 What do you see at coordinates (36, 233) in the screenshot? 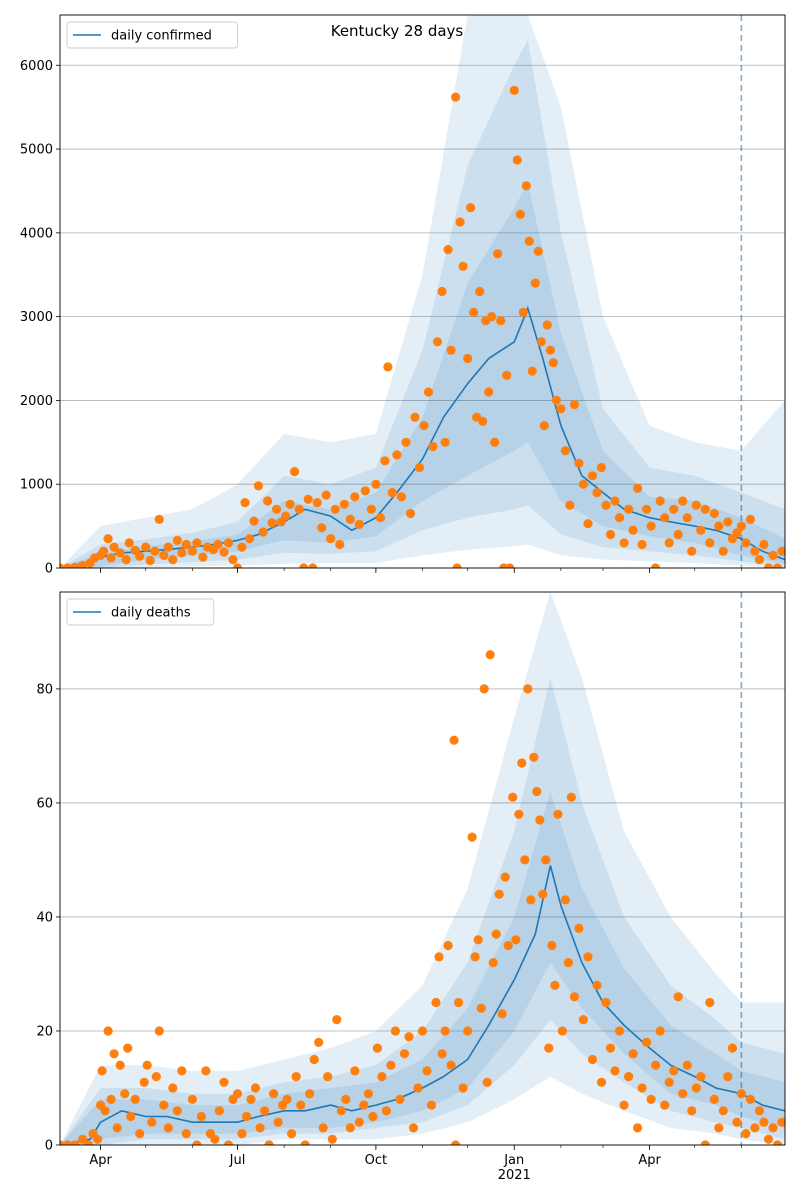
I see `y-tick-label: 4000` at bounding box center [36, 233].